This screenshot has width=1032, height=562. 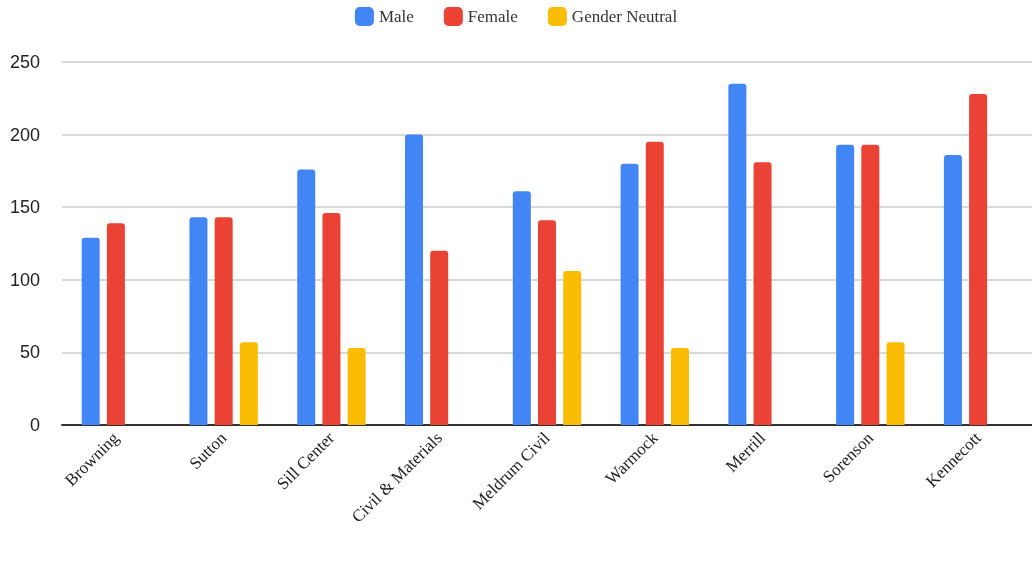 What do you see at coordinates (396, 16) in the screenshot?
I see `legend-label: Male` at bounding box center [396, 16].